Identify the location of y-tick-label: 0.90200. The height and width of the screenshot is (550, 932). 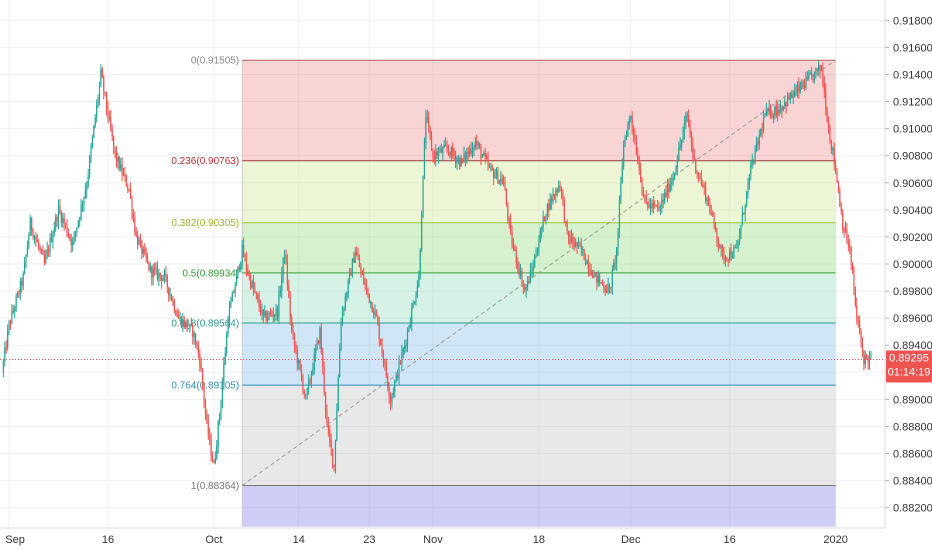
(912, 238).